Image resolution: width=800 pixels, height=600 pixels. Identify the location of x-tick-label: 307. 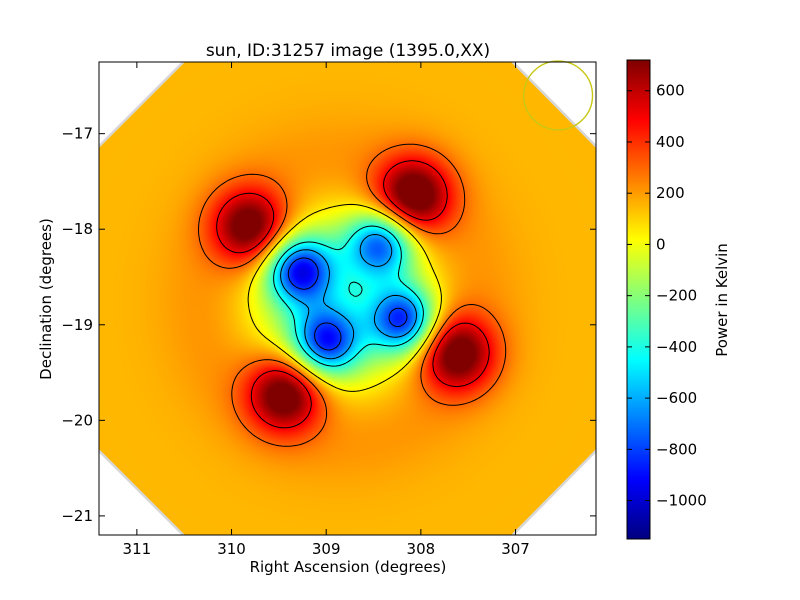
(515, 549).